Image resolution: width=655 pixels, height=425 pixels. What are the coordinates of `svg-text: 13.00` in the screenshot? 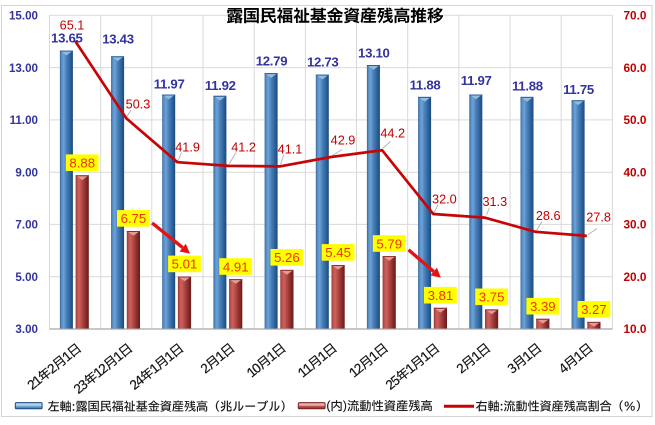 It's located at (23, 68).